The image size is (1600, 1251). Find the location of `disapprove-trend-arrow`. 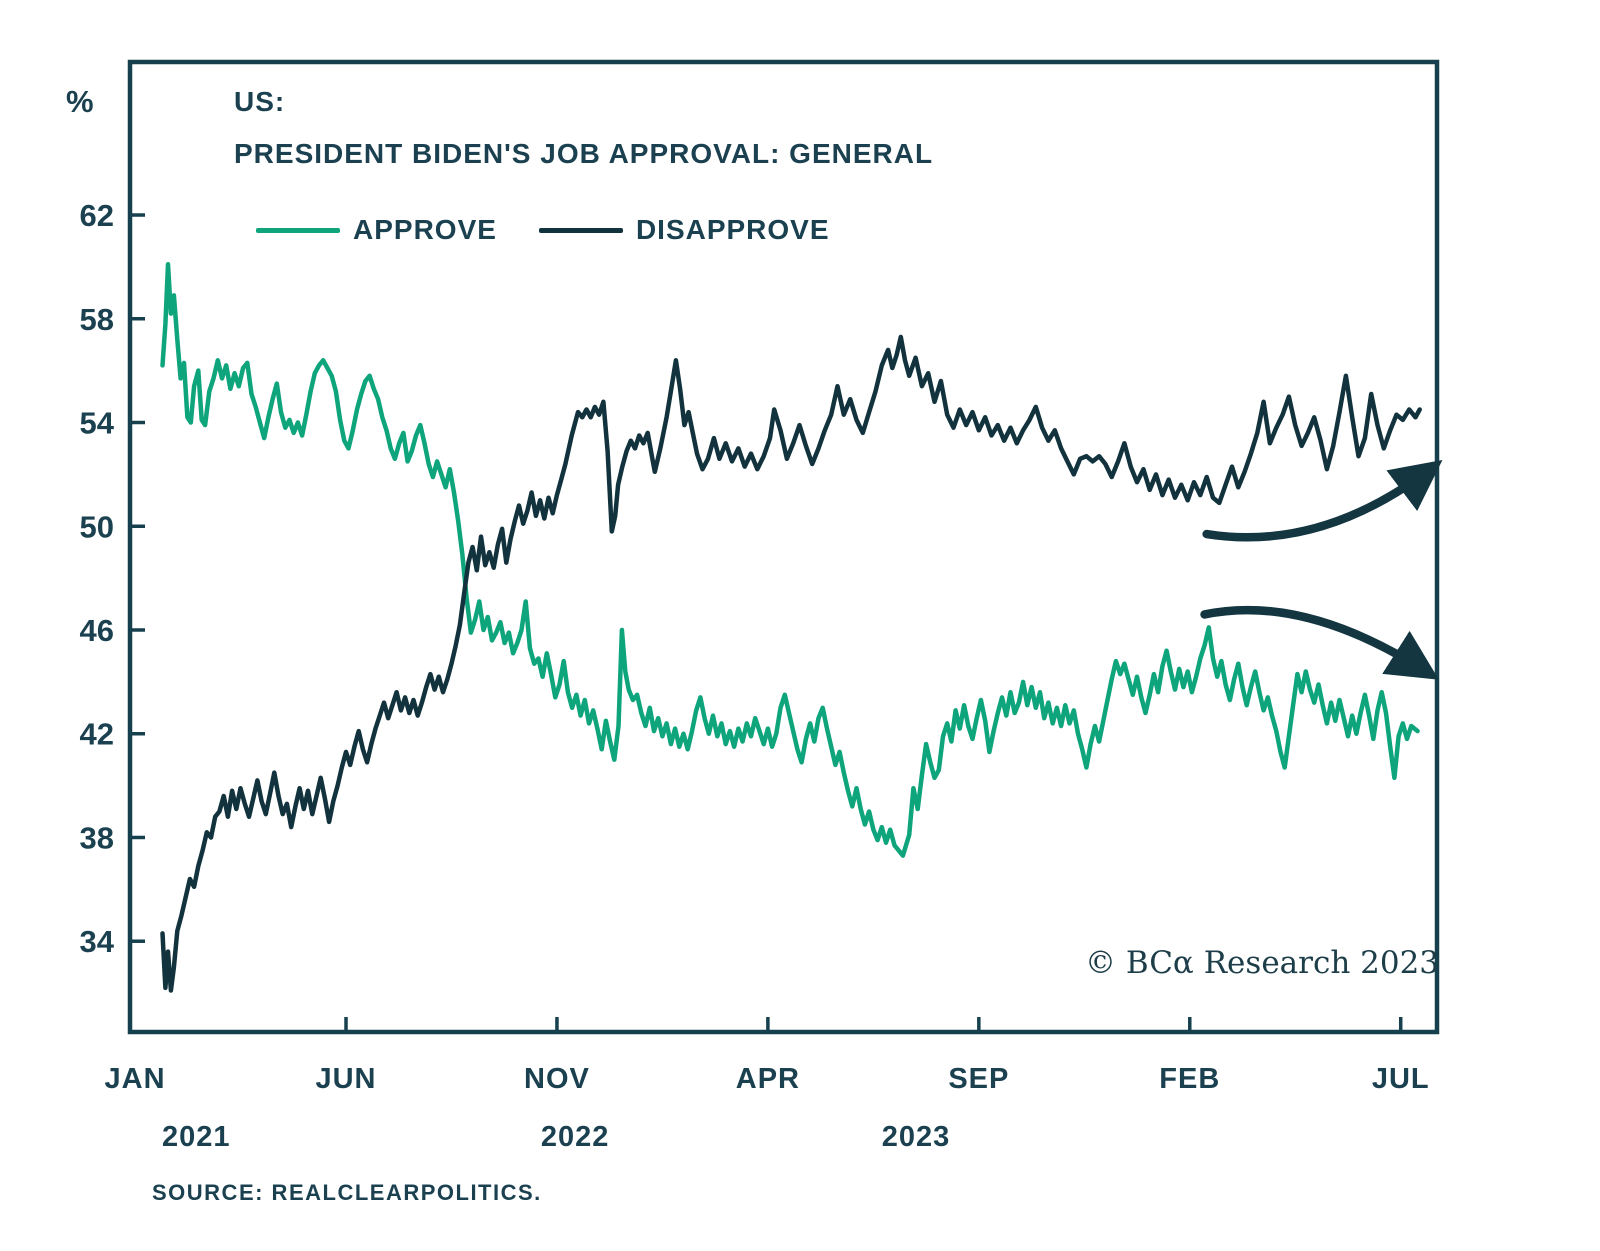

disapprove-trend-arrow is located at coordinates (1322, 500).